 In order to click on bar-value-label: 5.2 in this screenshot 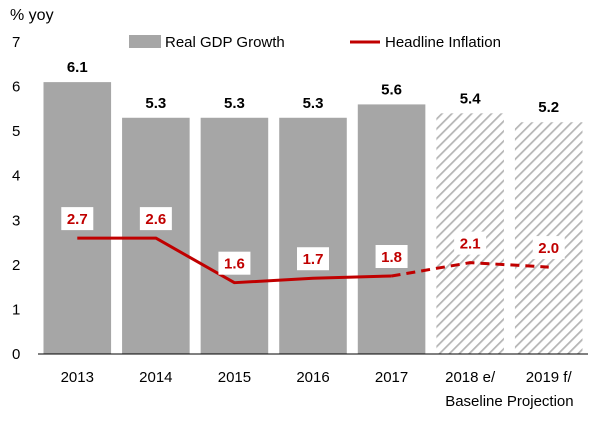, I will do `click(548, 107)`.